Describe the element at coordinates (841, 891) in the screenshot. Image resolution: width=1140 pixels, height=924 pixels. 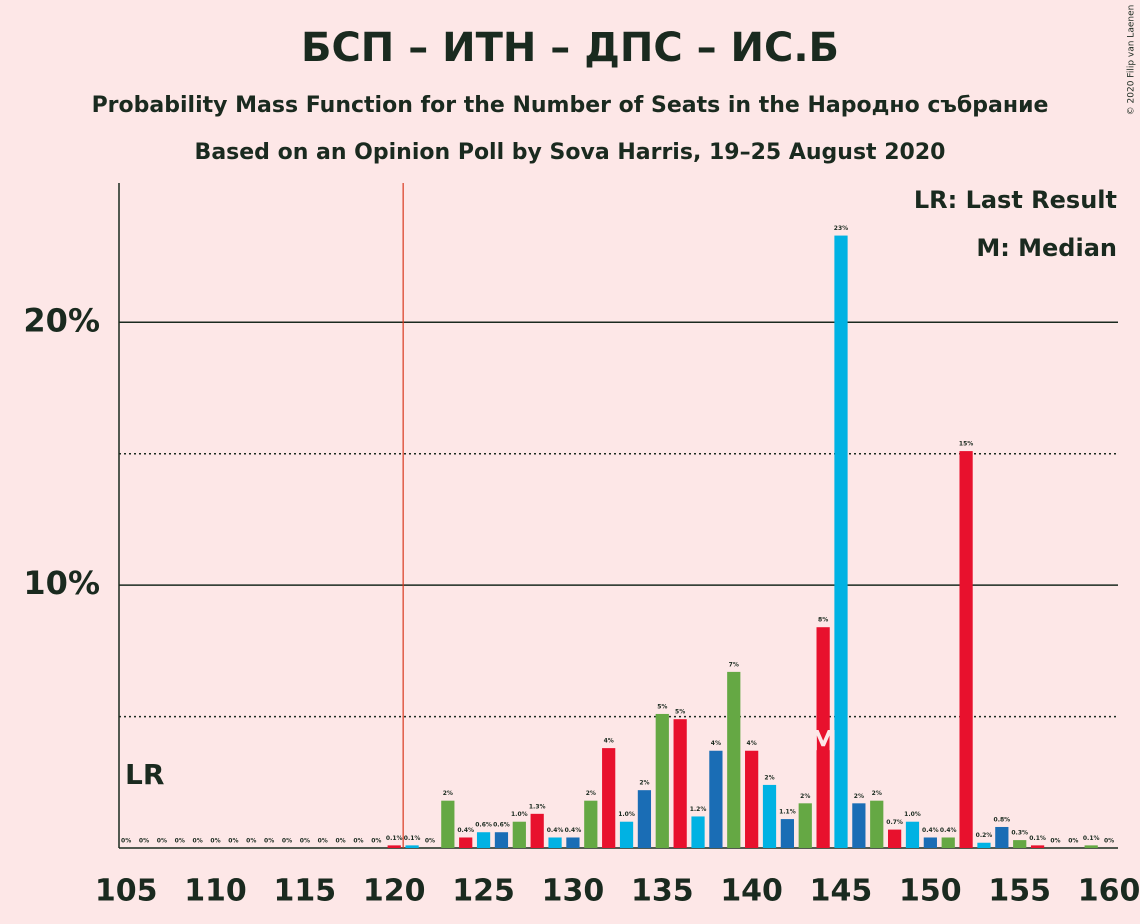
I see `x-tick-label: 145` at that location.